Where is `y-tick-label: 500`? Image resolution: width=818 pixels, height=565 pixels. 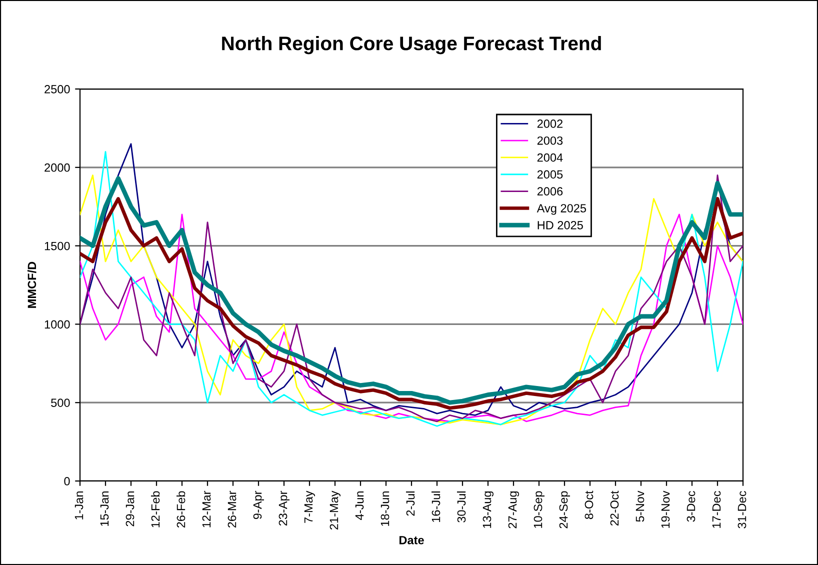
y-tick-label: 500 is located at coordinates (60, 402).